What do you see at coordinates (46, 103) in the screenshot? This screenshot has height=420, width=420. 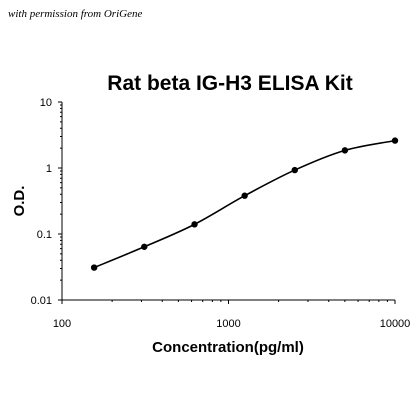 I see `y-tick-label: 10` at bounding box center [46, 103].